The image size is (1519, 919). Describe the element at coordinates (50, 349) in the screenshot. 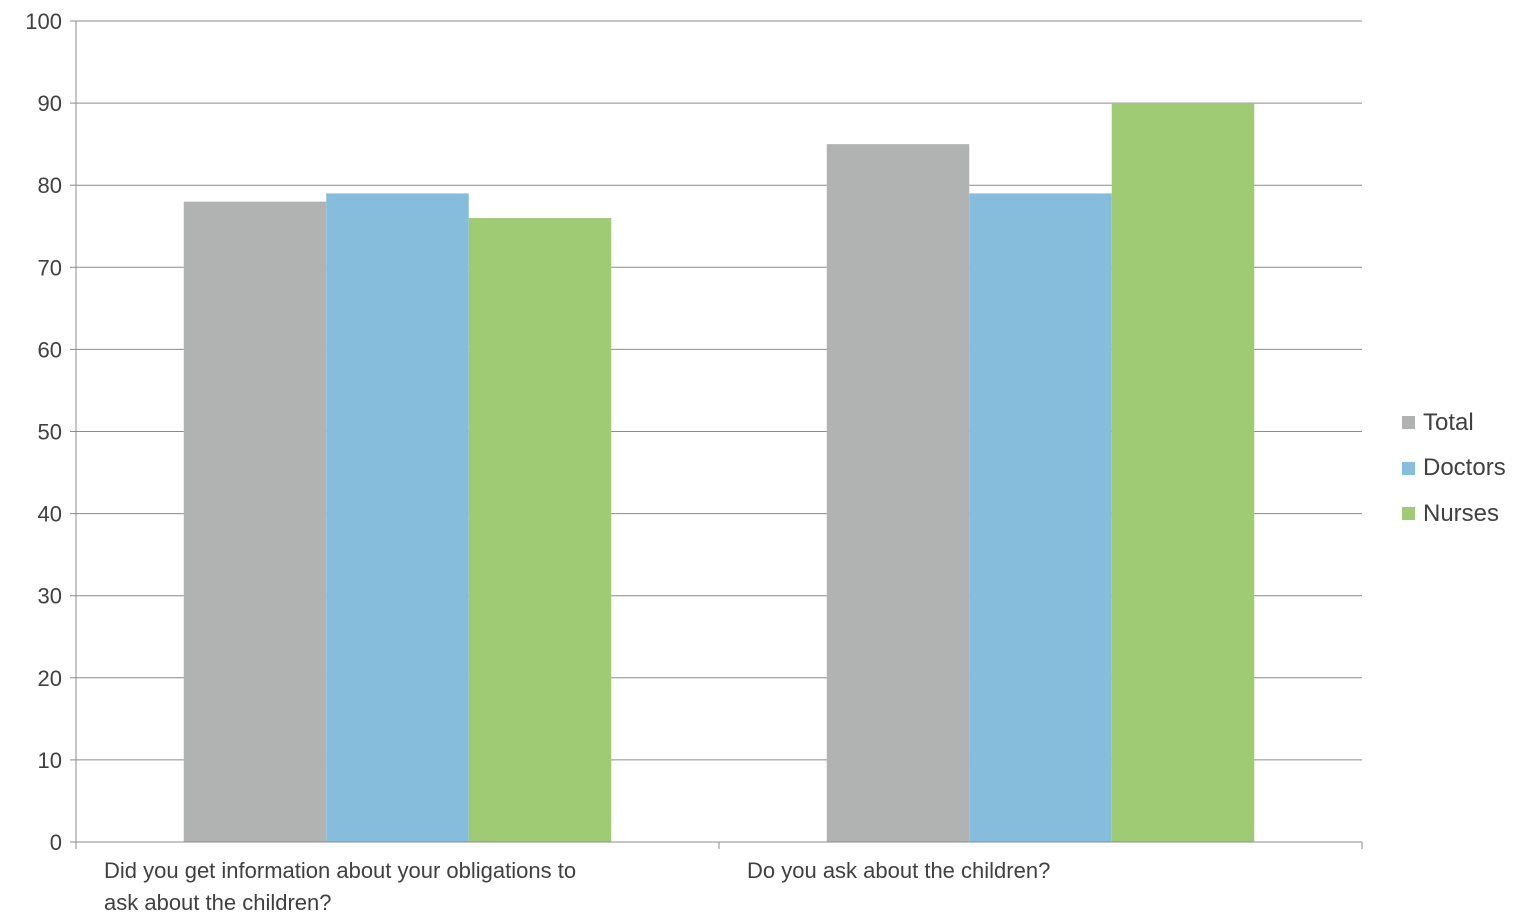

I see `y-tick-label: 60` at that location.